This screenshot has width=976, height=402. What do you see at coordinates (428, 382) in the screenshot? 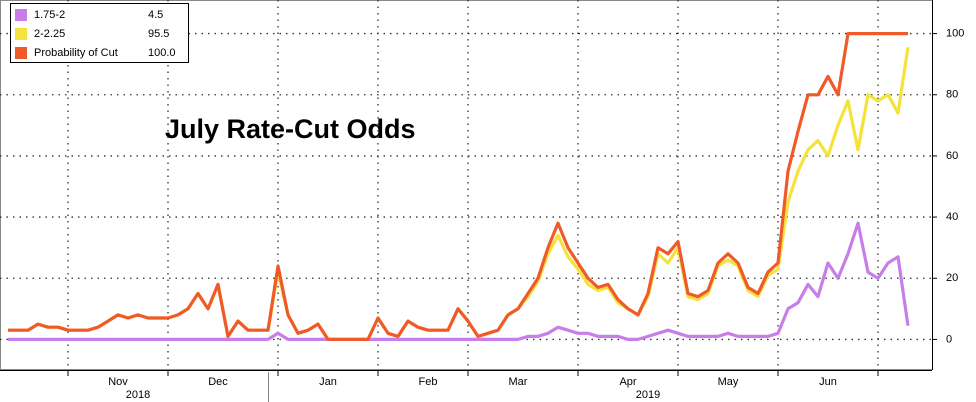
I see `x-tick-label: Feb` at bounding box center [428, 382].